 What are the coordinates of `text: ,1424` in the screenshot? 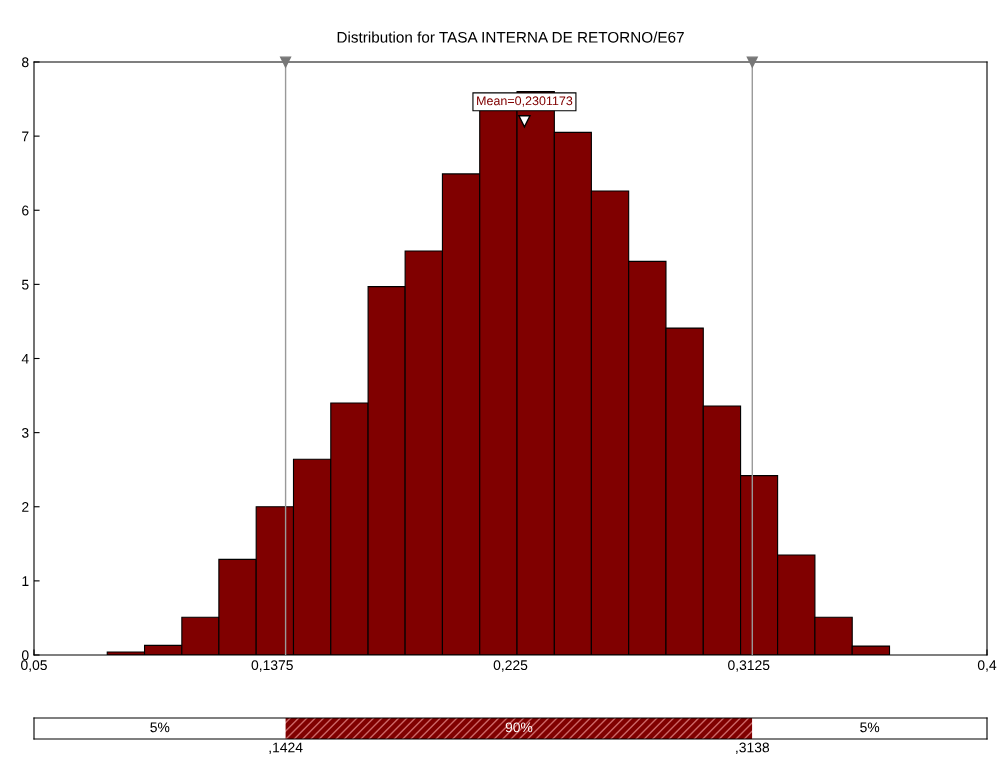 It's located at (286, 748).